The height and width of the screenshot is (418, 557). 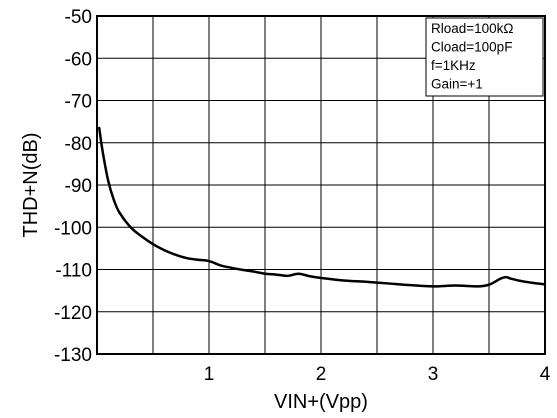 I want to click on legend-annotation: Rload=100kΩ, so click(x=472, y=28).